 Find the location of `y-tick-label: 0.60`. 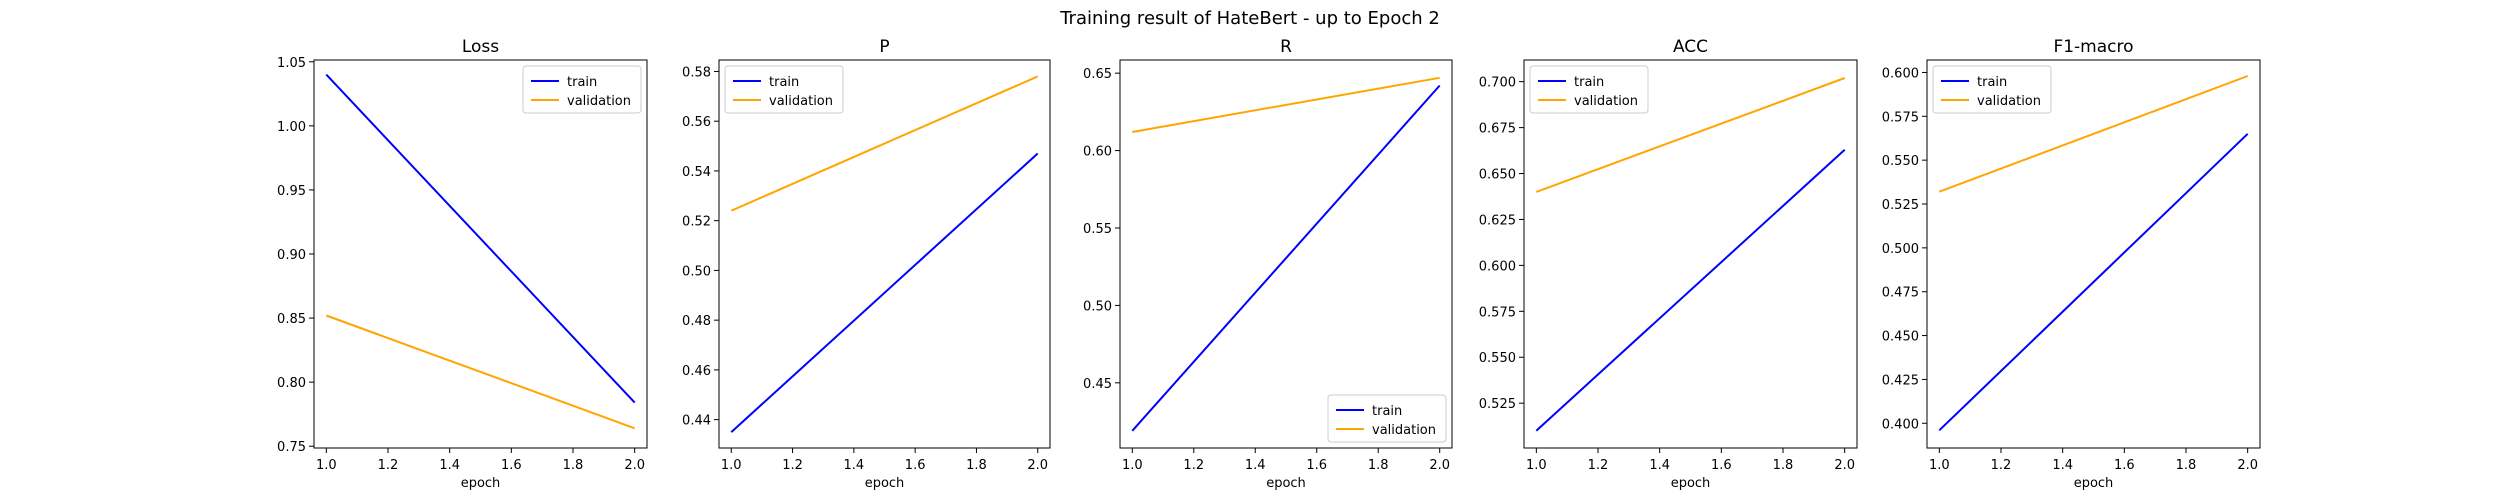

y-tick-label: 0.60 is located at coordinates (1097, 152).